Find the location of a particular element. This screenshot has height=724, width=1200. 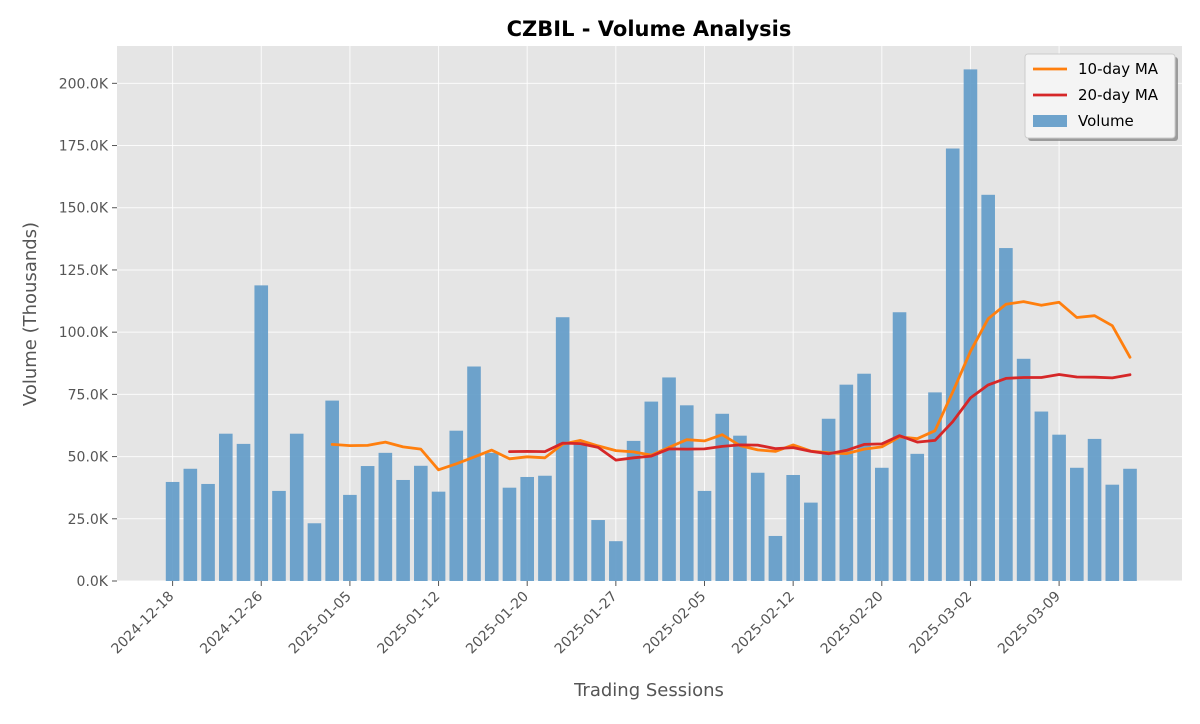

y-axis-label: Volume (Thousands) is located at coordinates (30, 314).